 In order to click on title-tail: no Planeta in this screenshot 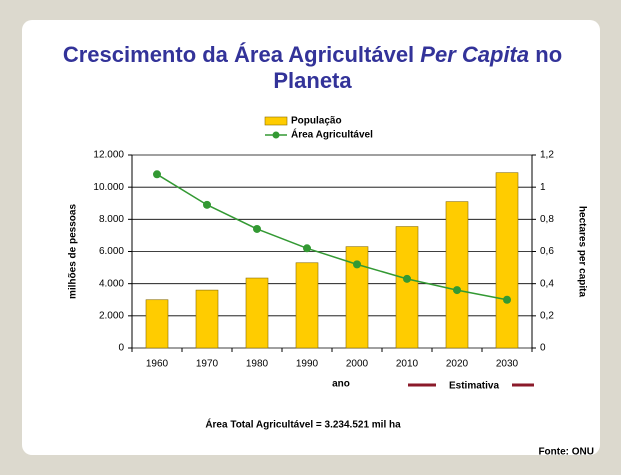, I will do `click(418, 67)`.